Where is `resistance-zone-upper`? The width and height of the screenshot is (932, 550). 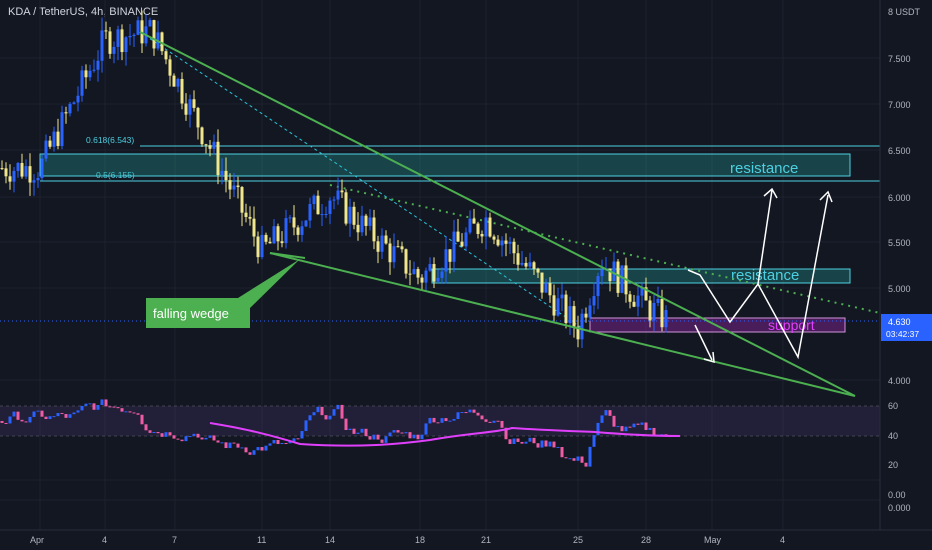
resistance-zone-upper is located at coordinates (445, 165).